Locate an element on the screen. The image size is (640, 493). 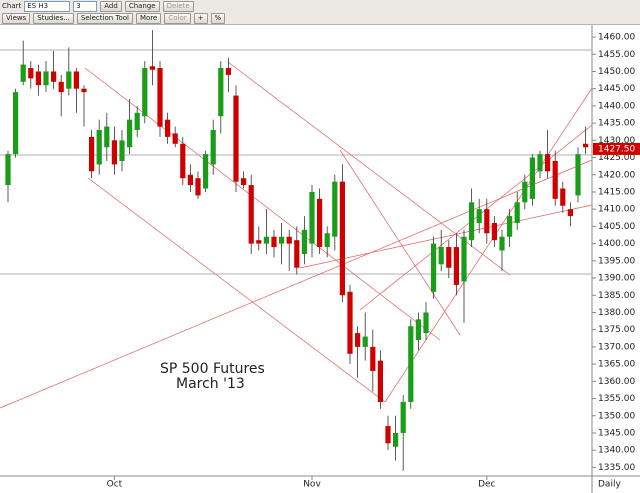
chart-label: Chart is located at coordinates (12, 6).